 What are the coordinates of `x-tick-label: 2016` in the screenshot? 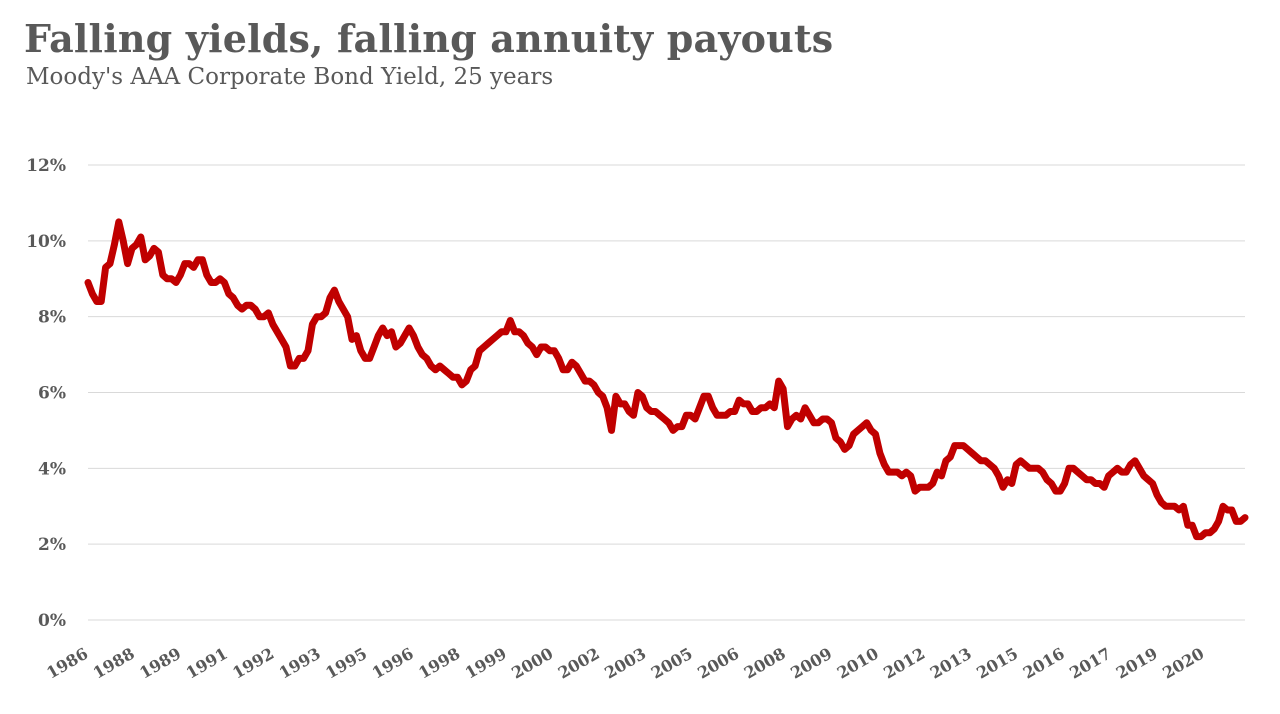 It's located at (1044, 663).